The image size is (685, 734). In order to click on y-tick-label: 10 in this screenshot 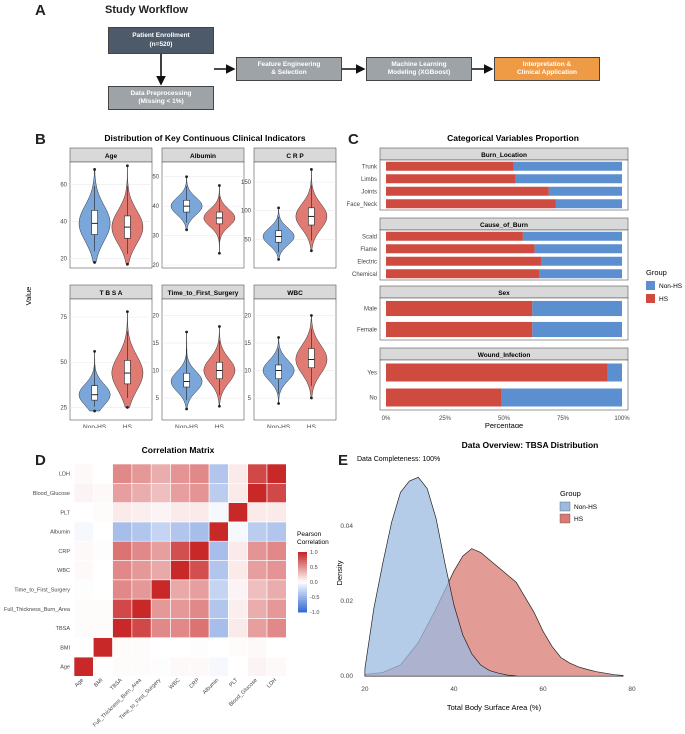, I will do `click(247, 372)`.